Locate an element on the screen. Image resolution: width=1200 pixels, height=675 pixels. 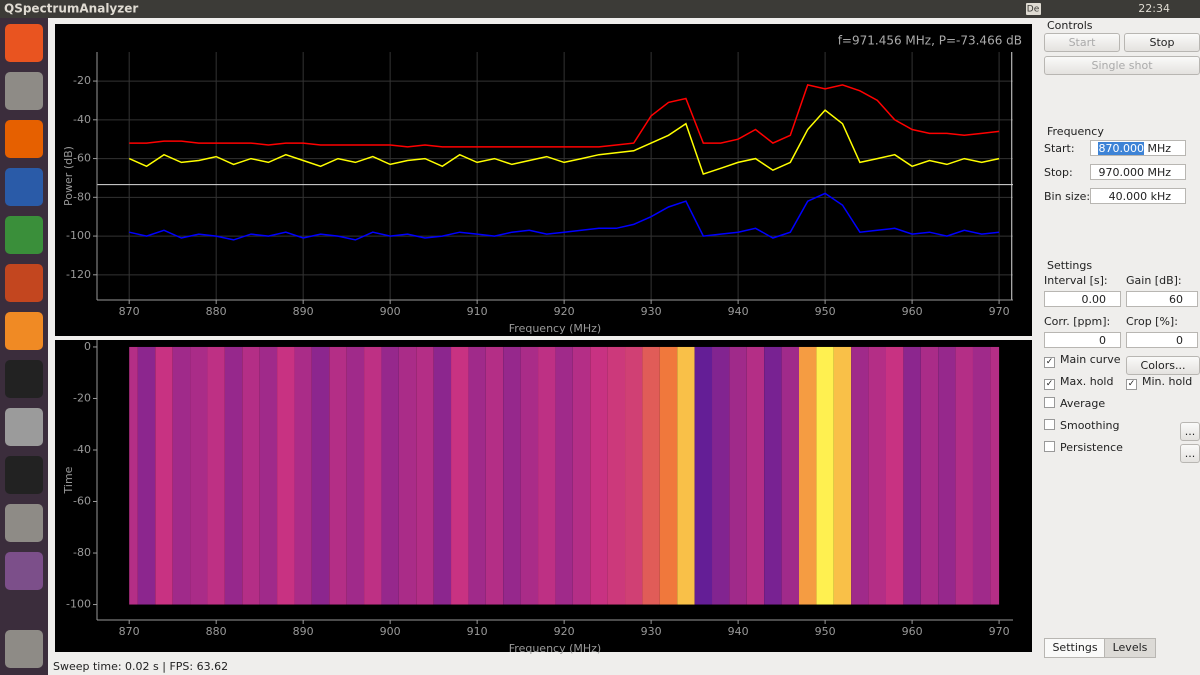
checkbox: Smoothing is located at coordinates (1081, 425).